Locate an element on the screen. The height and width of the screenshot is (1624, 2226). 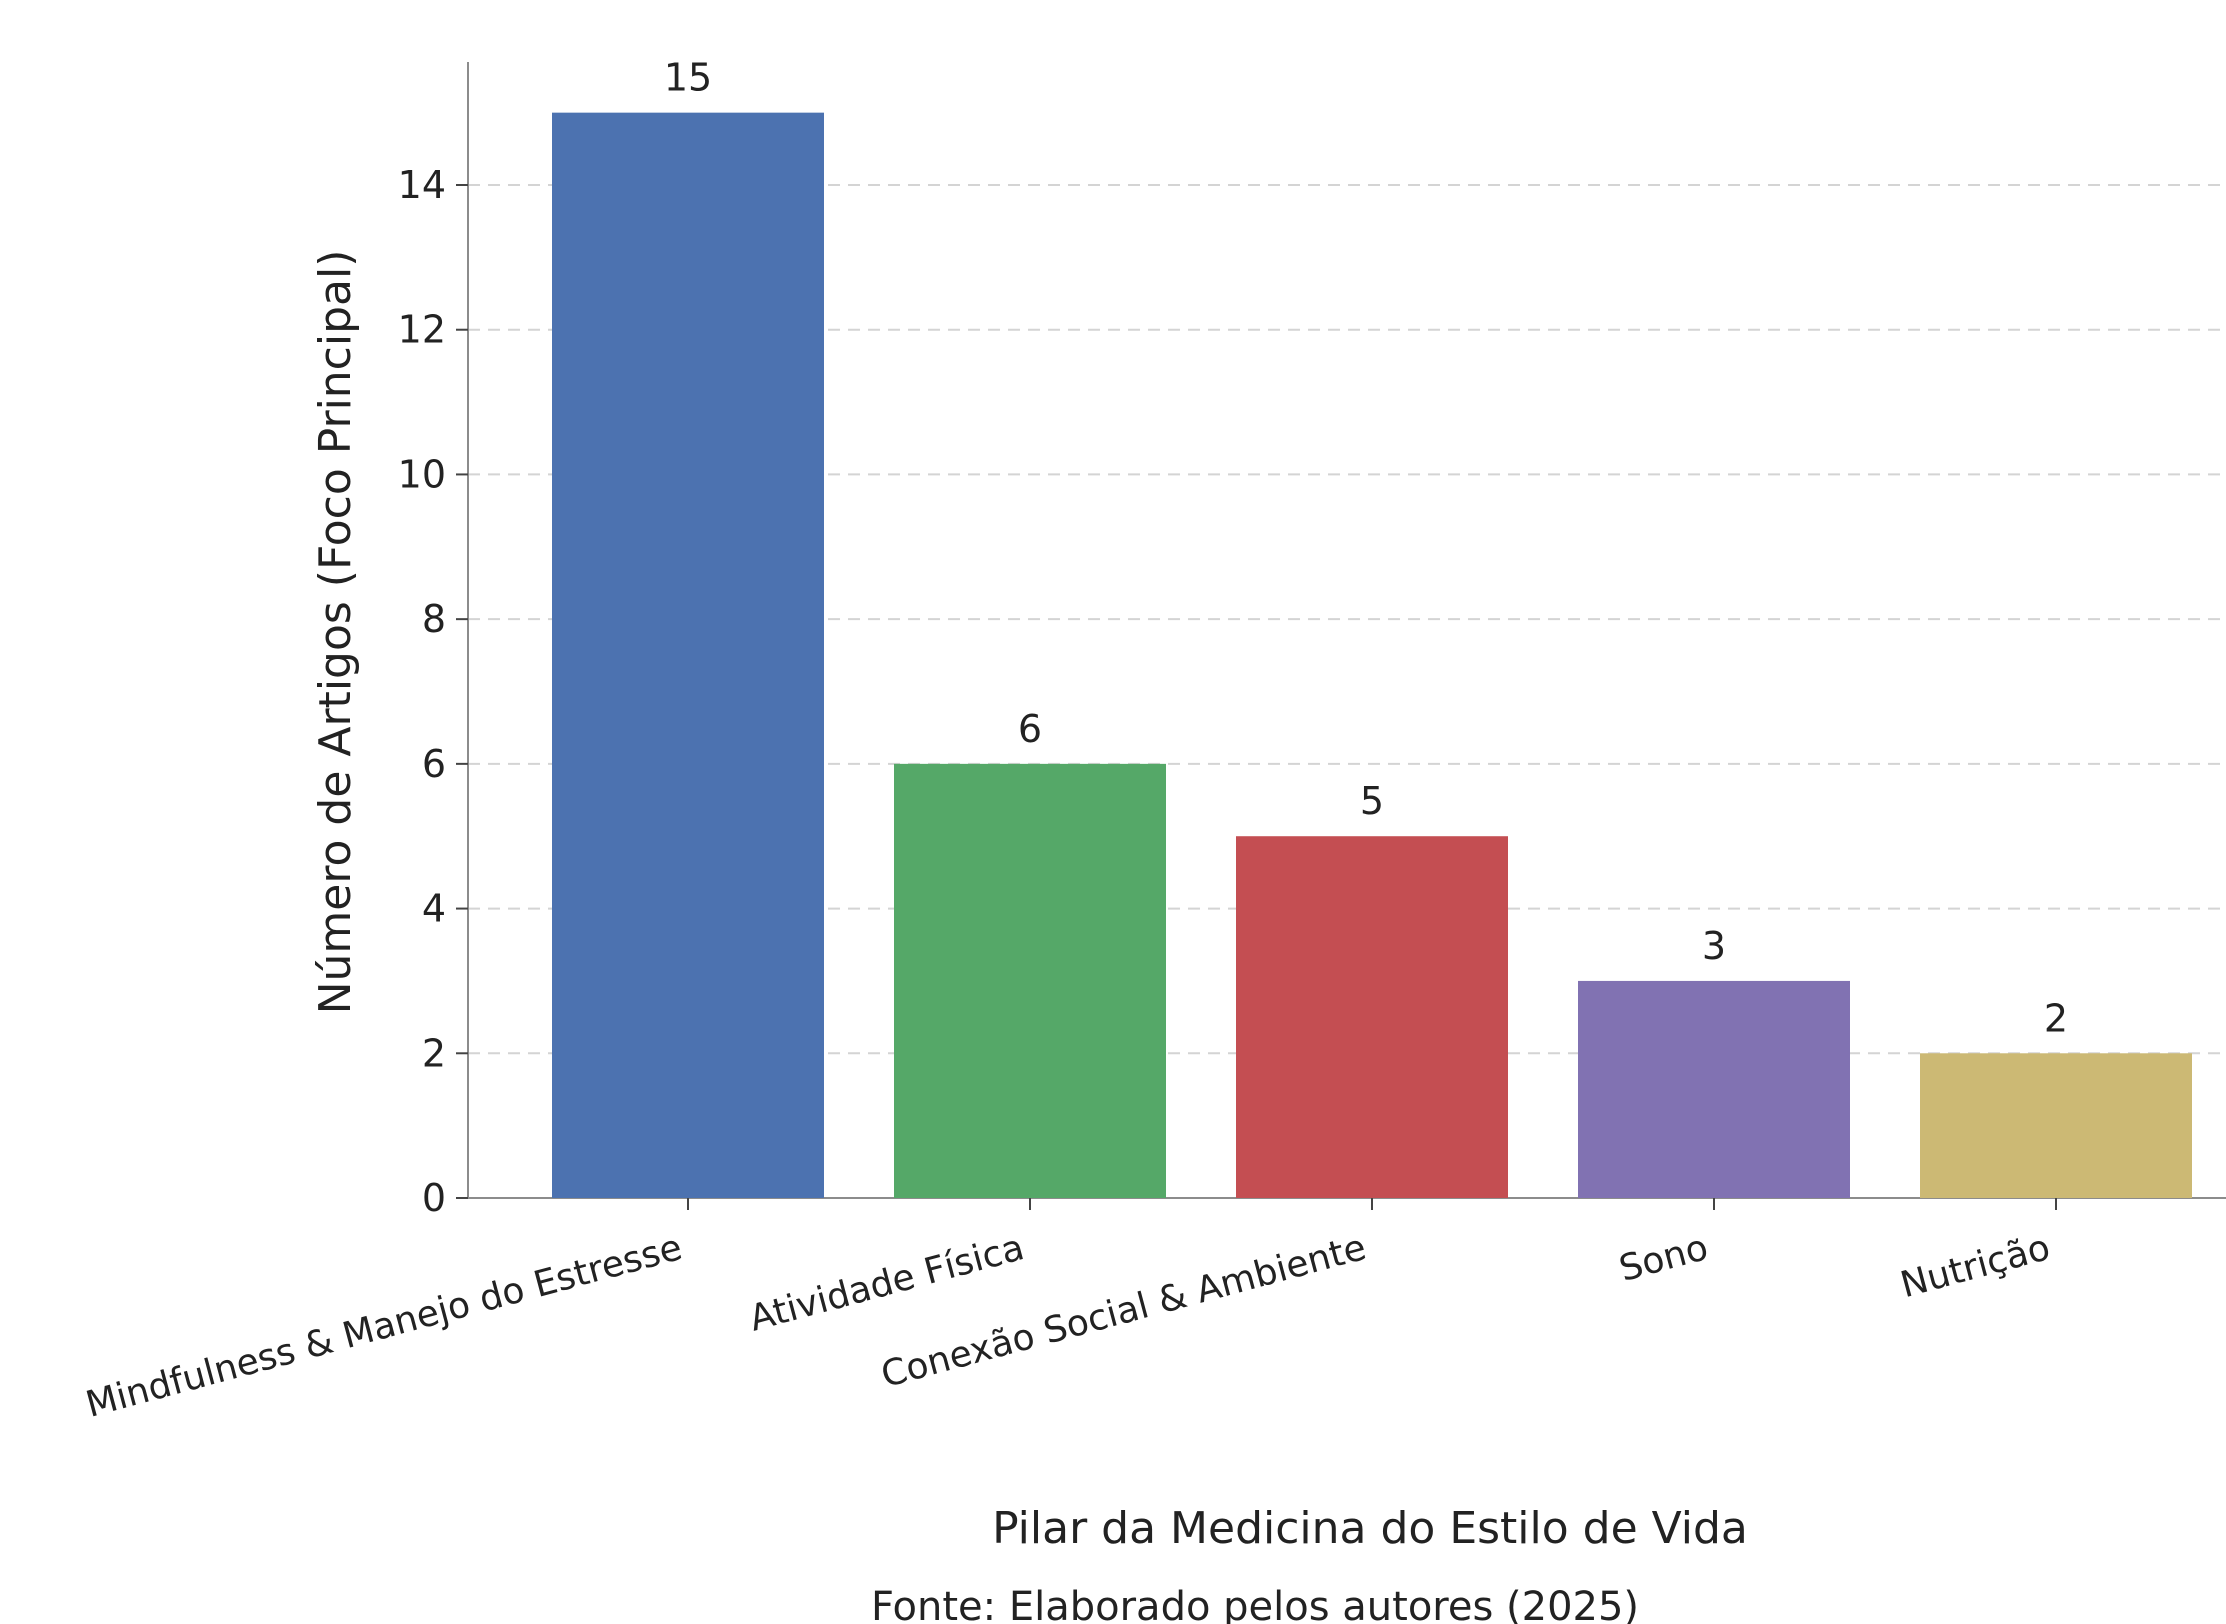
y-tick-label: 10 is located at coordinates (422, 474).